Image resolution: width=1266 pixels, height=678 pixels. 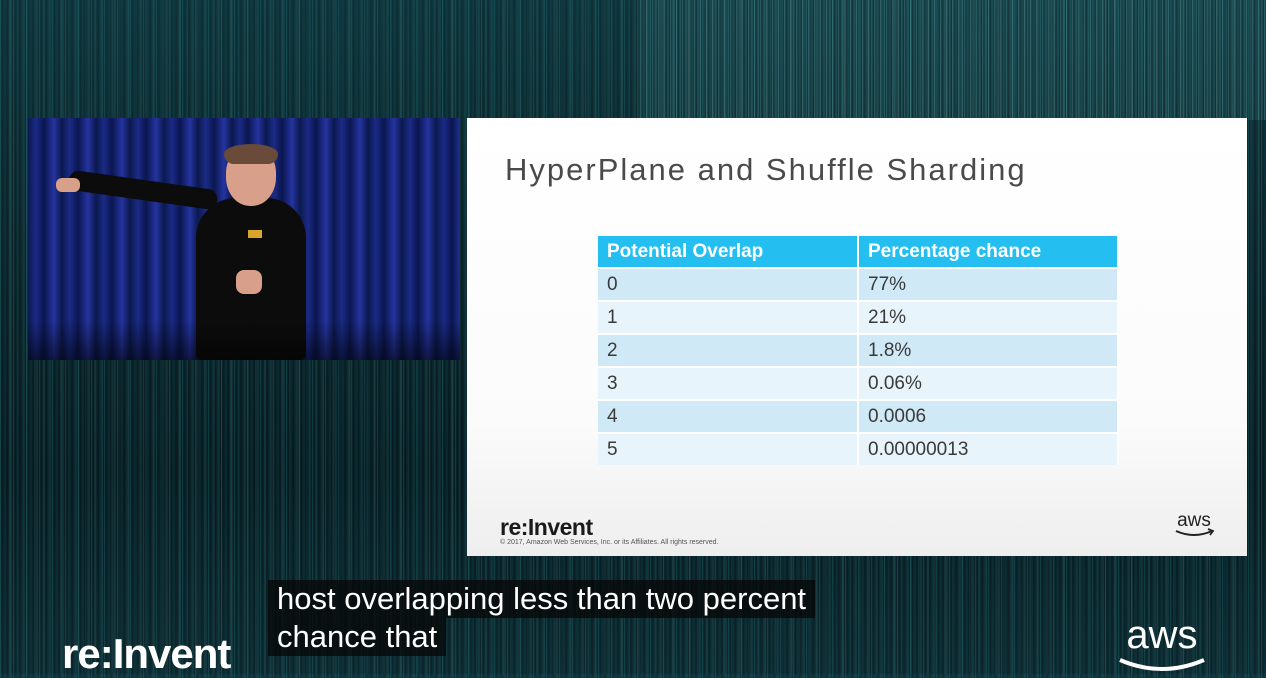 I want to click on subtitle-line: host overlapping less than two percent, so click(x=542, y=599).